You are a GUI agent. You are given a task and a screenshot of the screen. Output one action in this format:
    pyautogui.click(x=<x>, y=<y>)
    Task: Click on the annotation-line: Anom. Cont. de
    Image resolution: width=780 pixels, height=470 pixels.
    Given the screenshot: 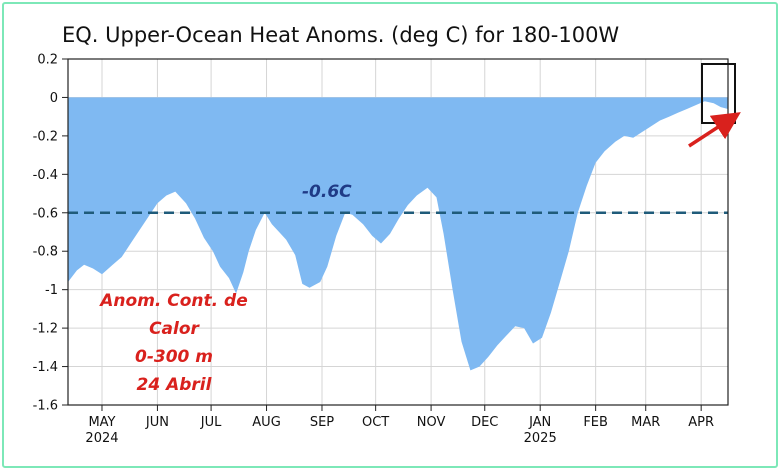 What is the action you would take?
    pyautogui.click(x=173, y=301)
    